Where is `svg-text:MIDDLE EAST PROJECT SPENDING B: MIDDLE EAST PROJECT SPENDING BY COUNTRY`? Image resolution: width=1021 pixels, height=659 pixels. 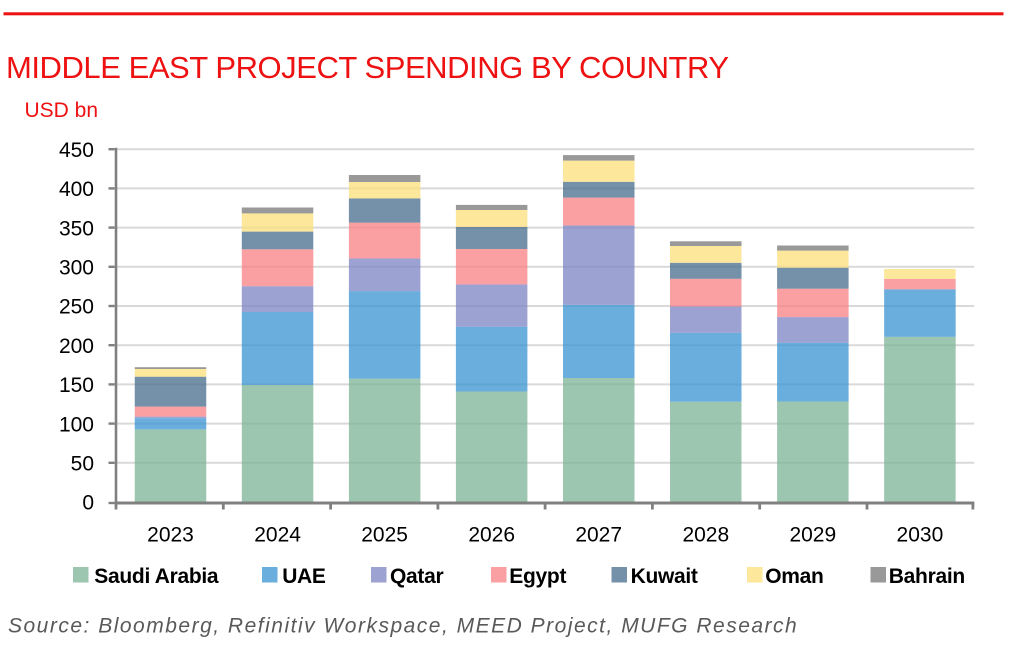 svg-text:MIDDLE EAST PROJECT SPENDING B: MIDDLE EAST PROJECT SPENDING BY COUNTRY is located at coordinates (367, 67).